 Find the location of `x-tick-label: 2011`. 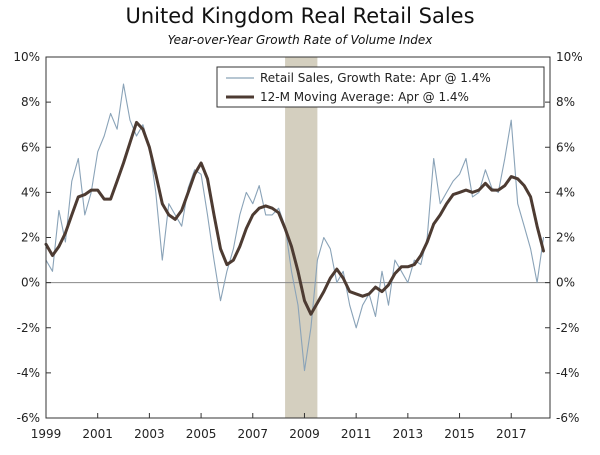

x-tick-label: 2011 is located at coordinates (356, 434).